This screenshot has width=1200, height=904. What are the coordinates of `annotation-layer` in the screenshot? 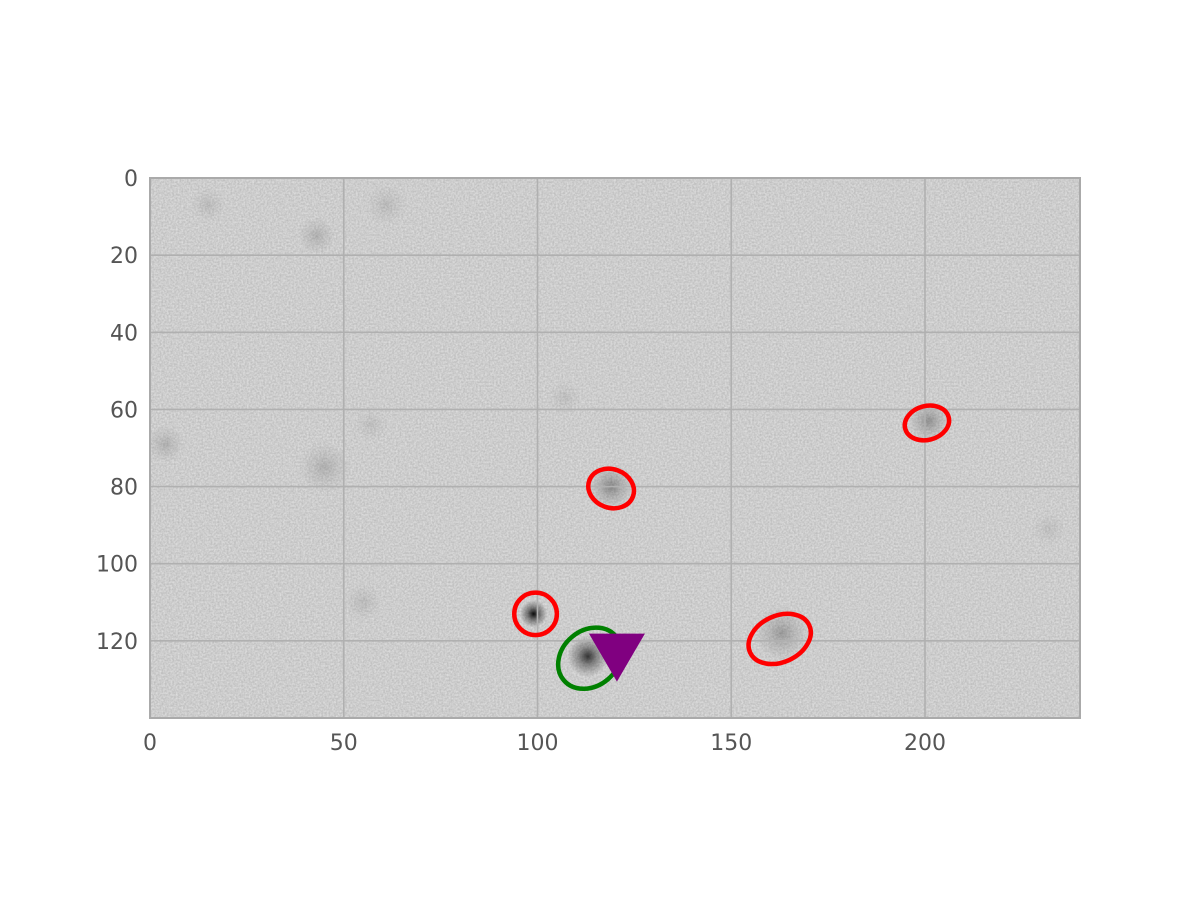 It's located at (732, 547).